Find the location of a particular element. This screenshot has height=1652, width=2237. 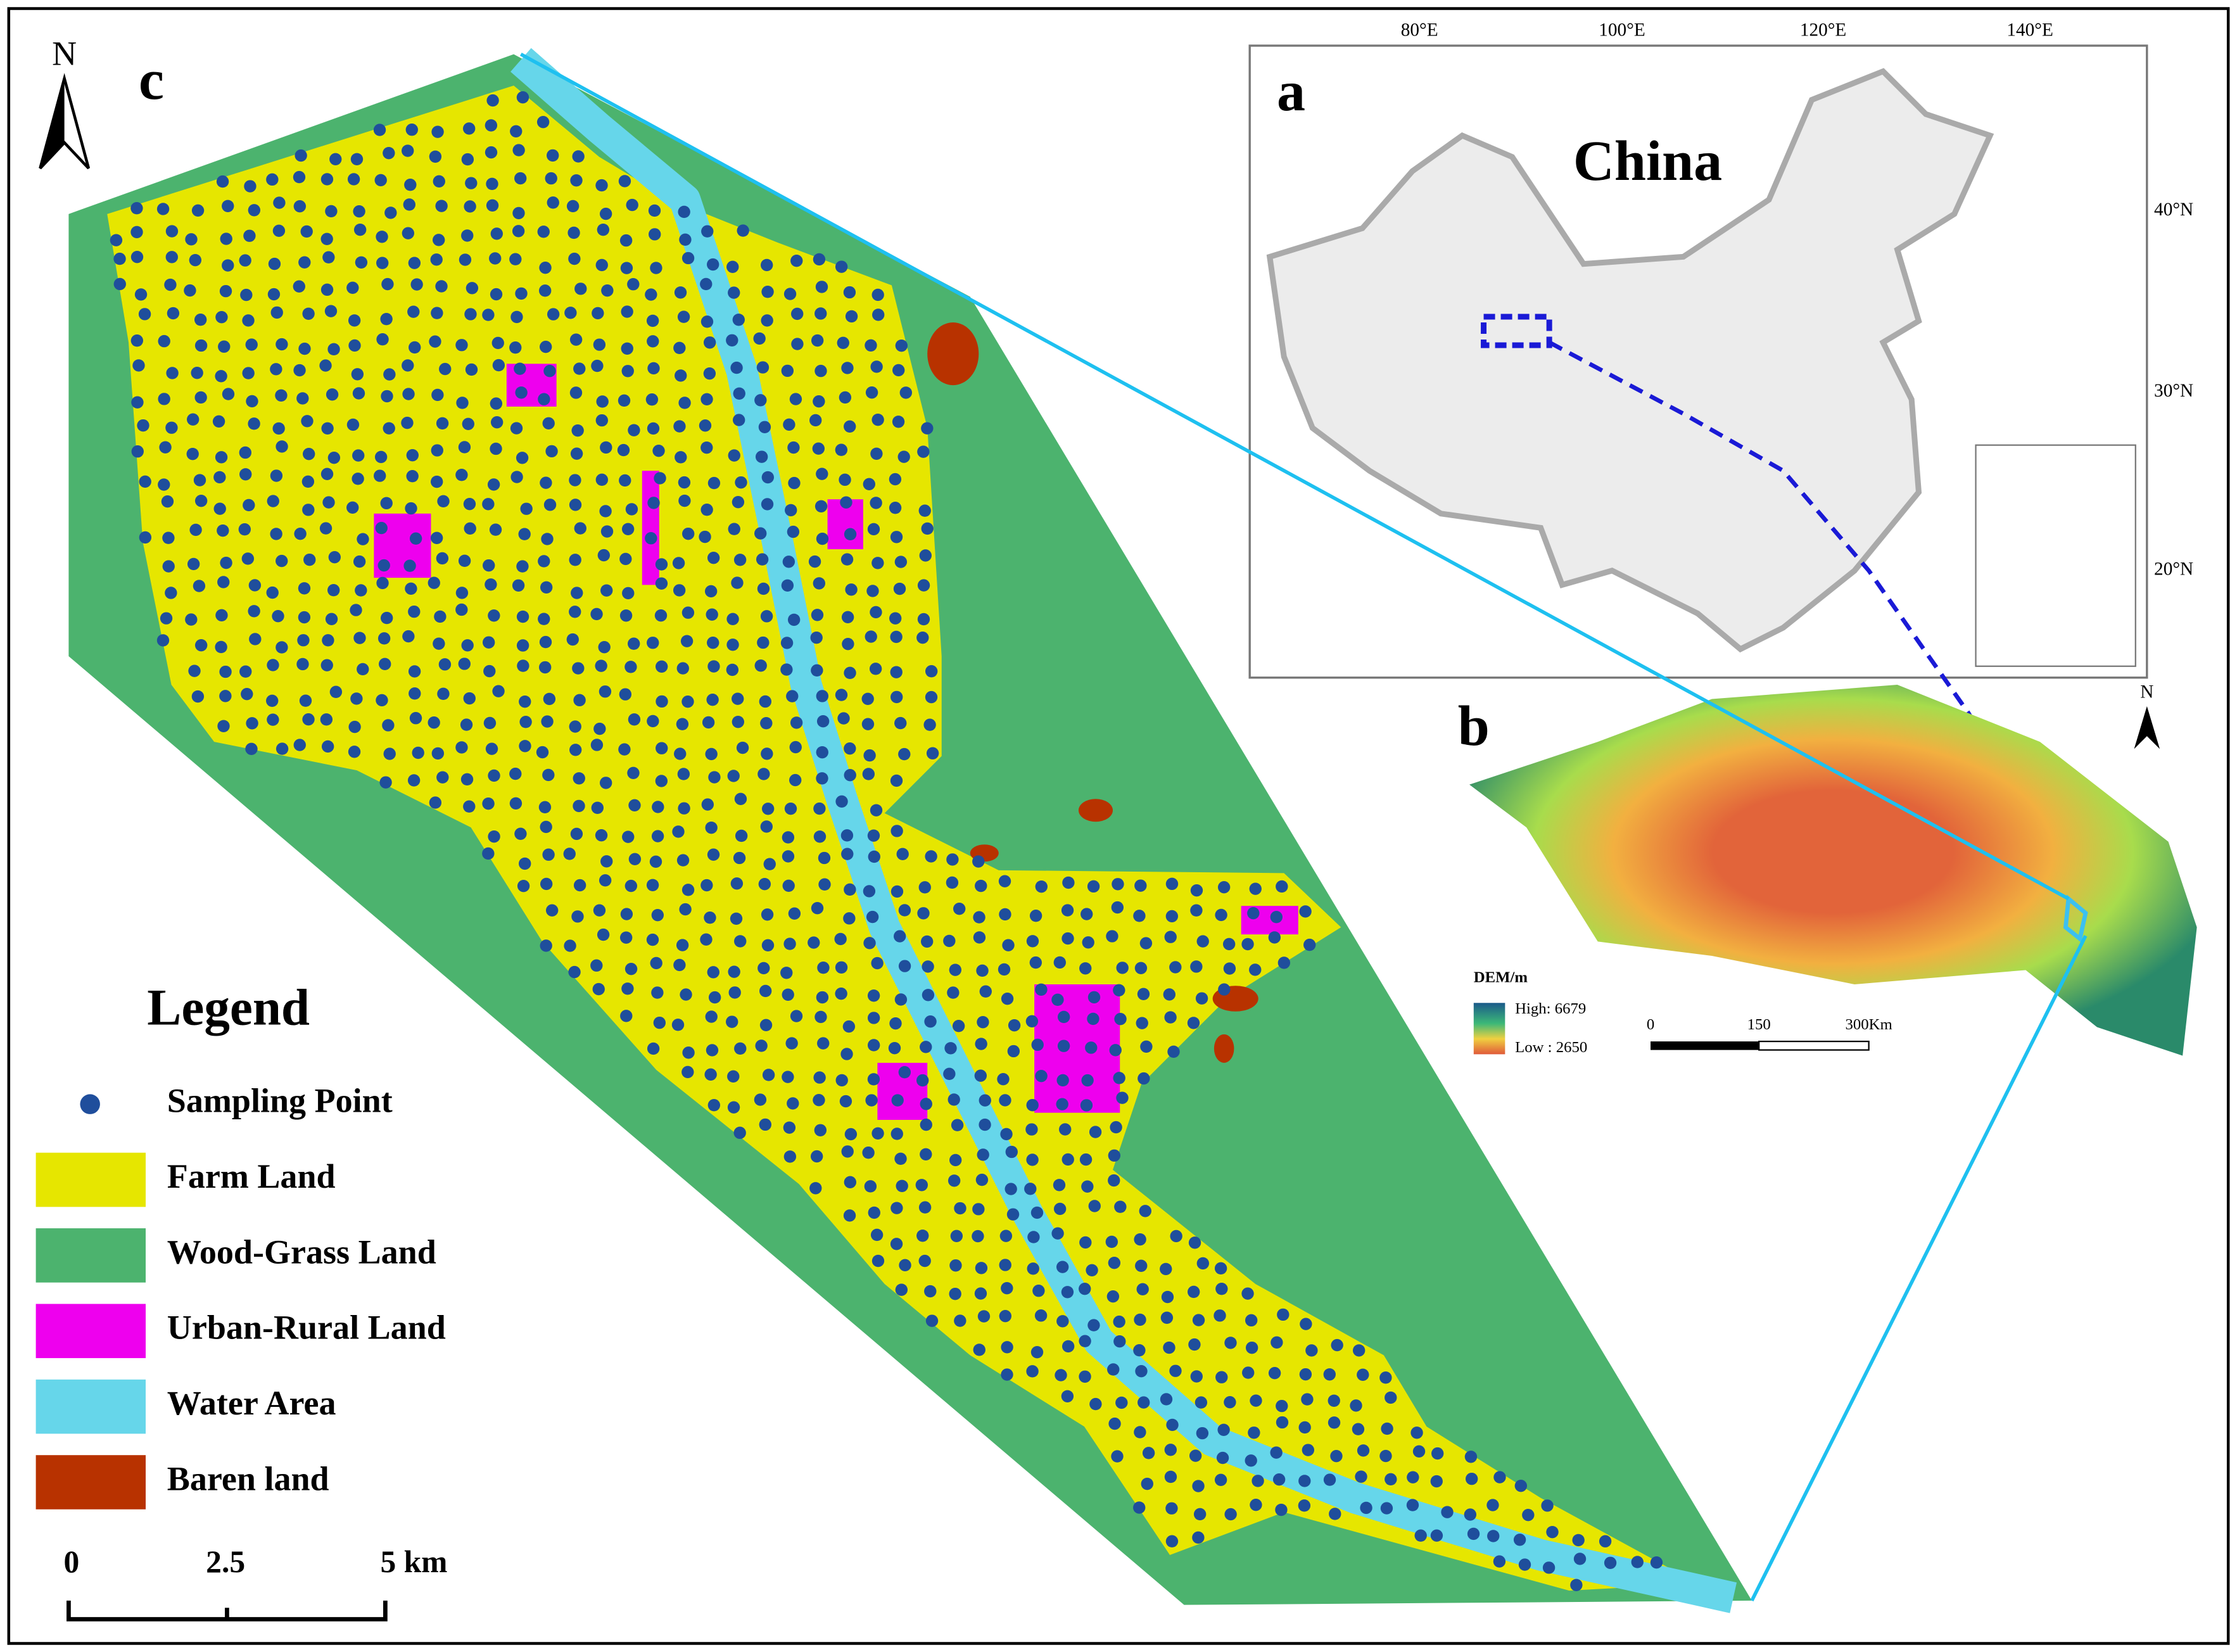

dem-title: DEM/m is located at coordinates (1501, 977).